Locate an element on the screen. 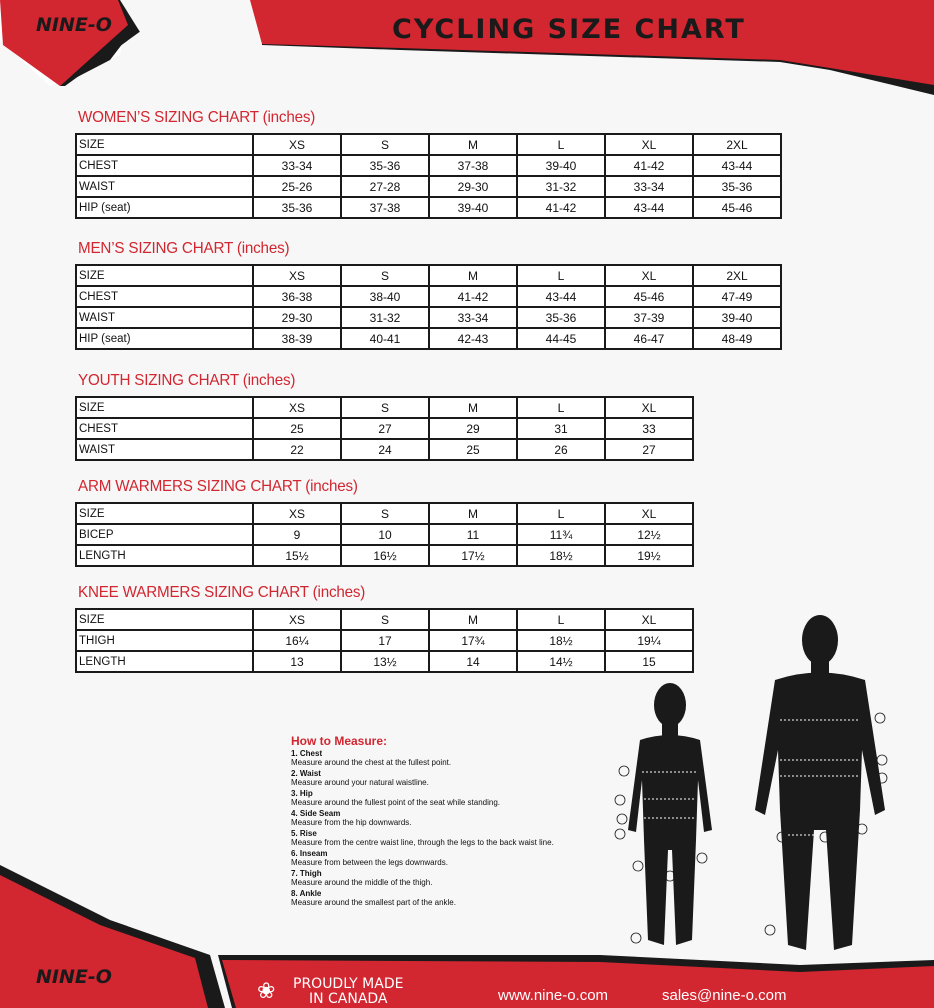  table-cell: 17¾ is located at coordinates (473, 640).